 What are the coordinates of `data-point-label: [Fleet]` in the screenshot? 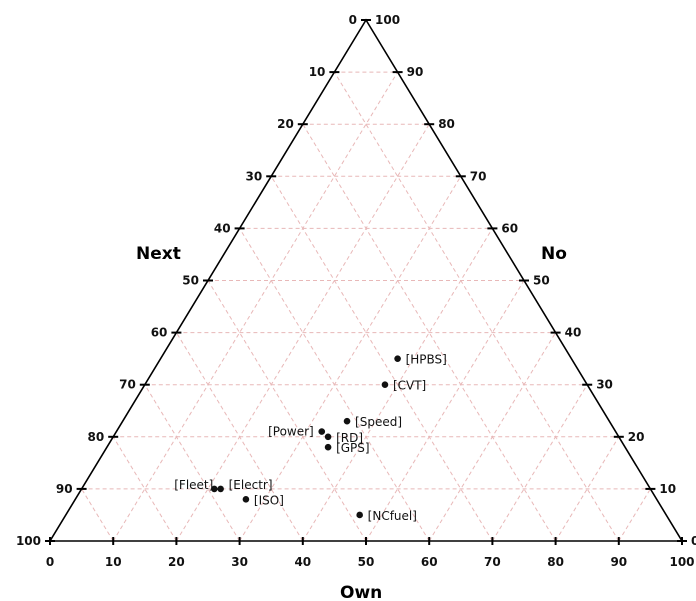 It's located at (193, 485).